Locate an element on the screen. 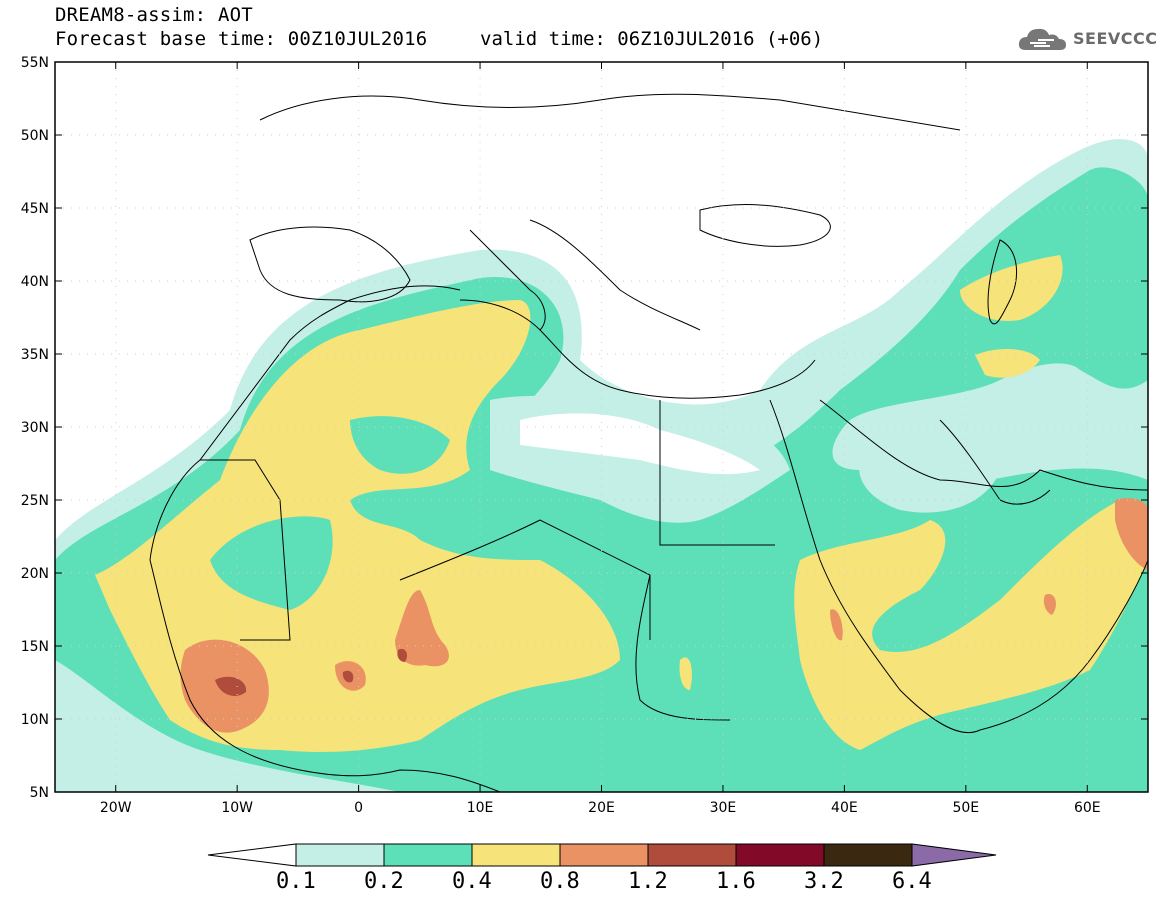 The width and height of the screenshot is (1165, 905). colorbar-label-5: 1.6 is located at coordinates (736, 881).